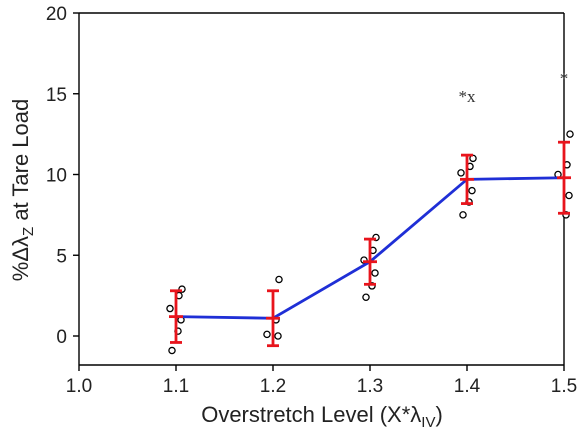 This screenshot has height=440, width=579. Describe the element at coordinates (438, 414) in the screenshot. I see `x-axis-title-close: )` at that location.